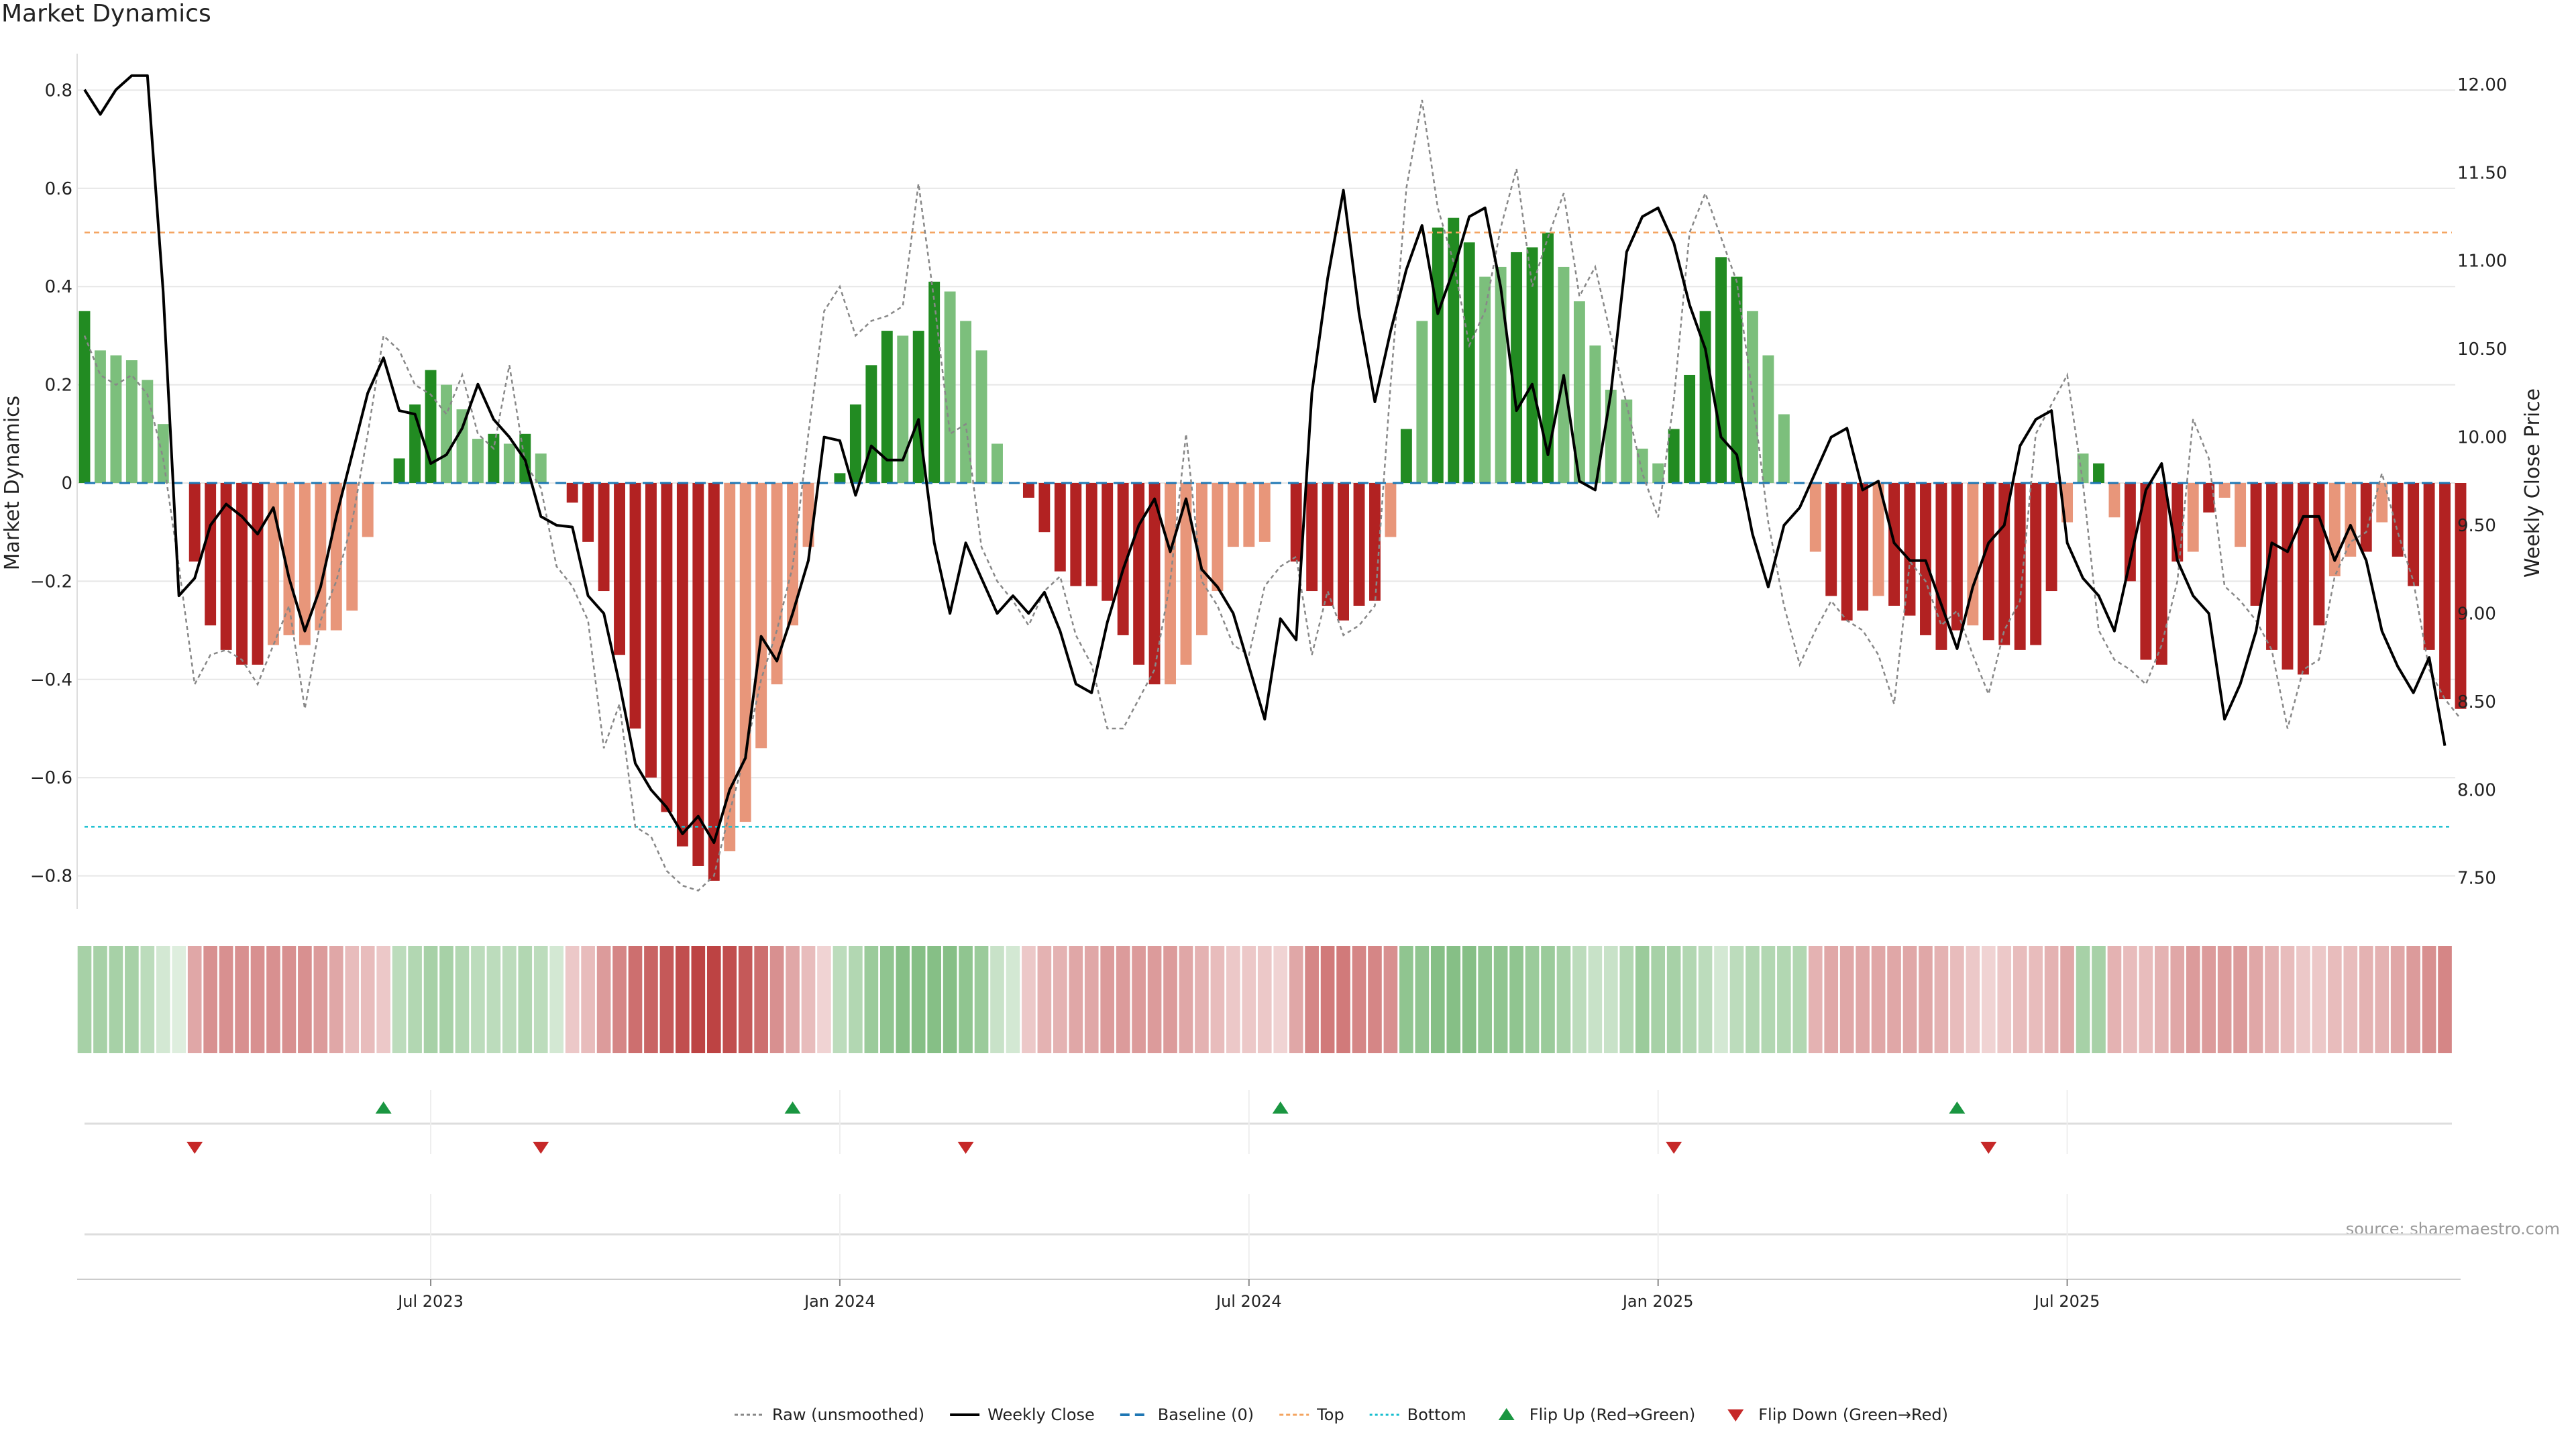  Describe the element at coordinates (541, 1148) in the screenshot. I see `flip-down-marker` at that location.